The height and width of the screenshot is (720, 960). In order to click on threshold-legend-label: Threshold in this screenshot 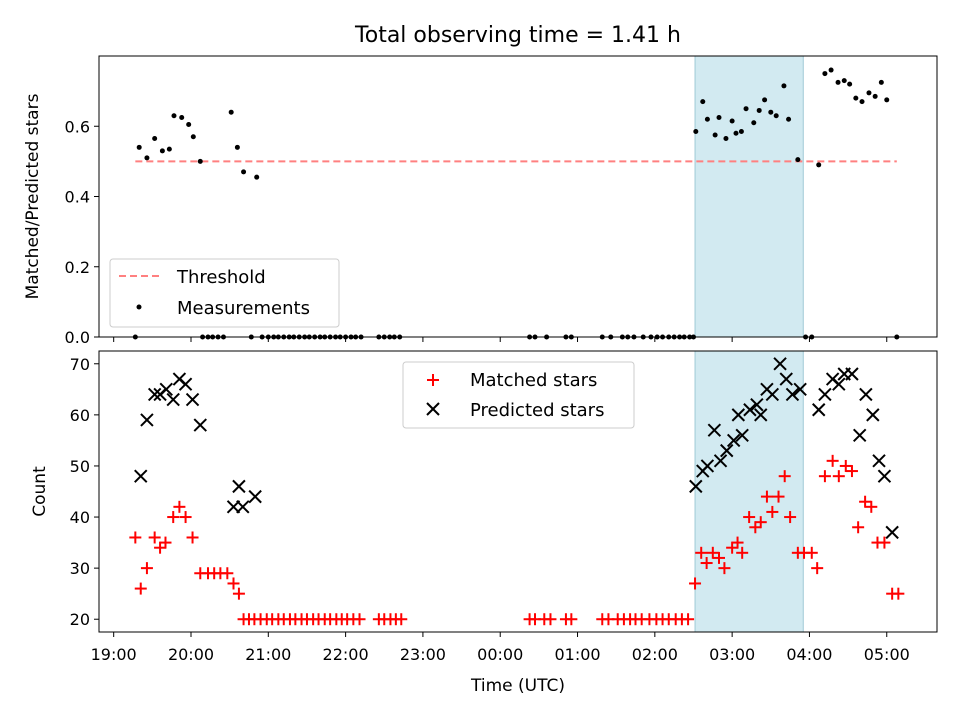, I will do `click(221, 277)`.